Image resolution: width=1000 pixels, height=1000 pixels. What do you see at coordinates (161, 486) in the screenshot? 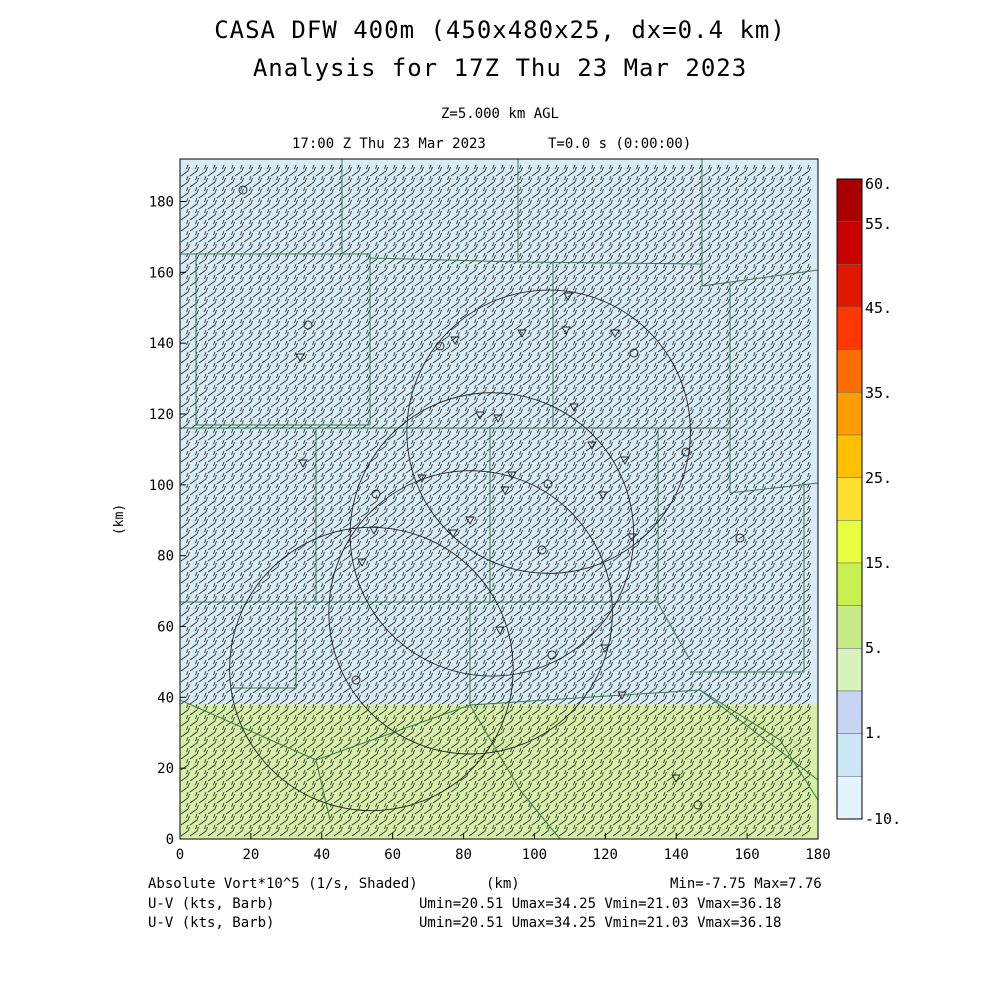
I see `y-tick-label: 100` at bounding box center [161, 486].